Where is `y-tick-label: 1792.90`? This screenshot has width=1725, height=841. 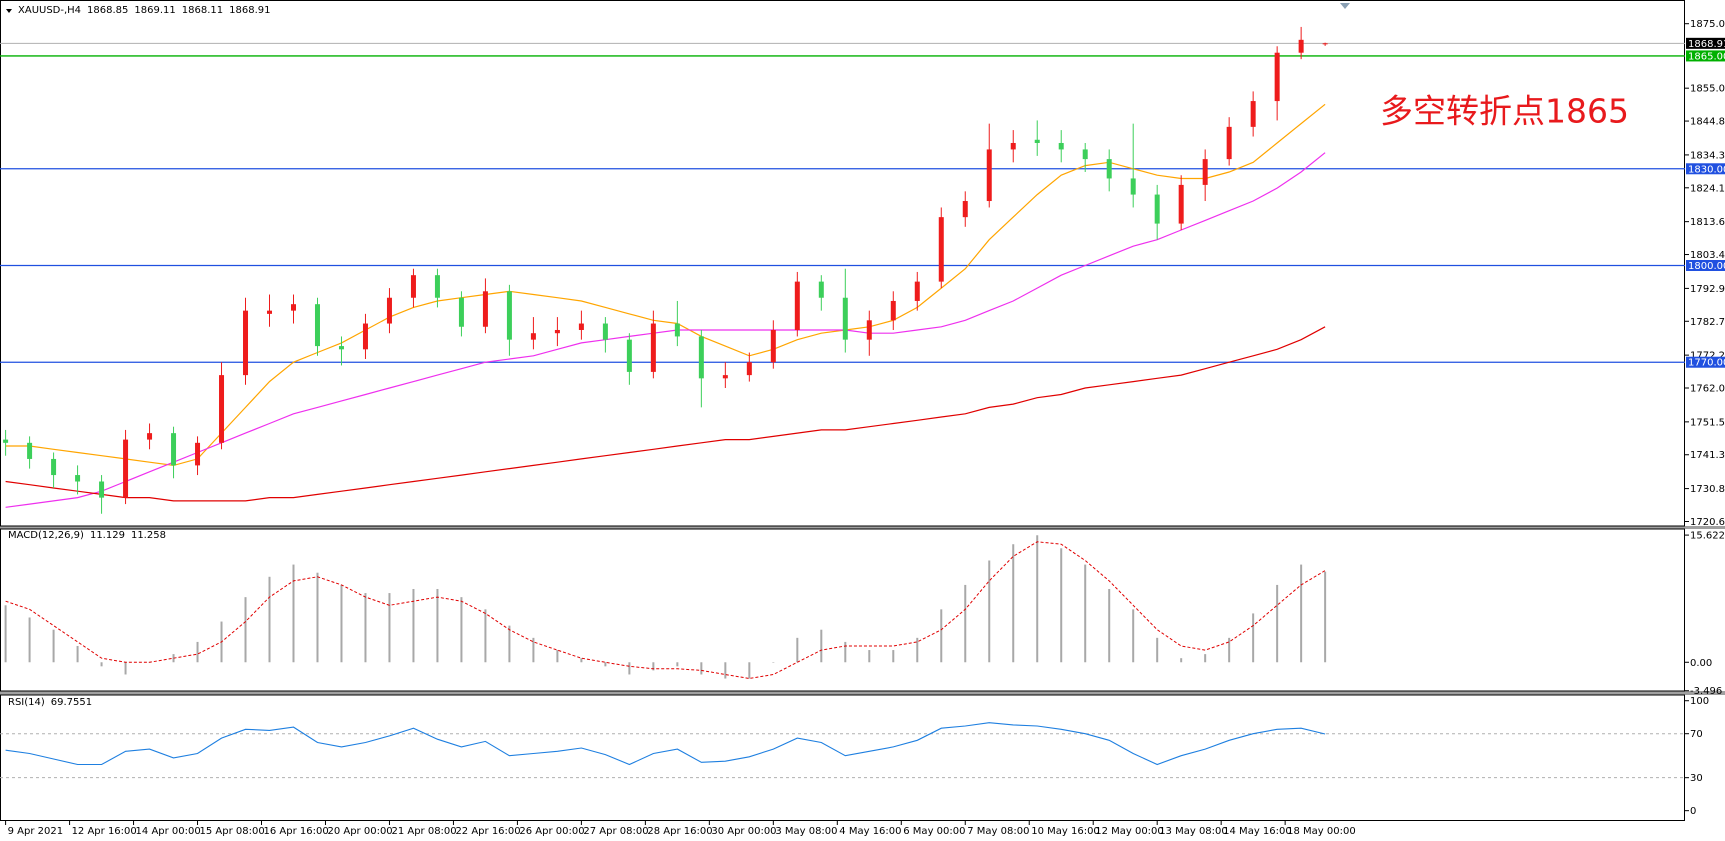 y-tick-label: 1792.90 is located at coordinates (1707, 289).